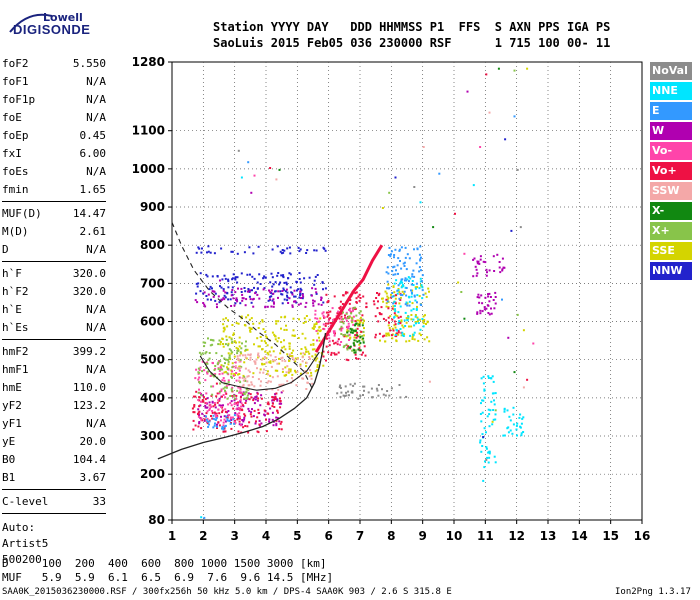 The height and width of the screenshot is (600, 700). I want to click on virtual-height-trace, so click(259, 371).